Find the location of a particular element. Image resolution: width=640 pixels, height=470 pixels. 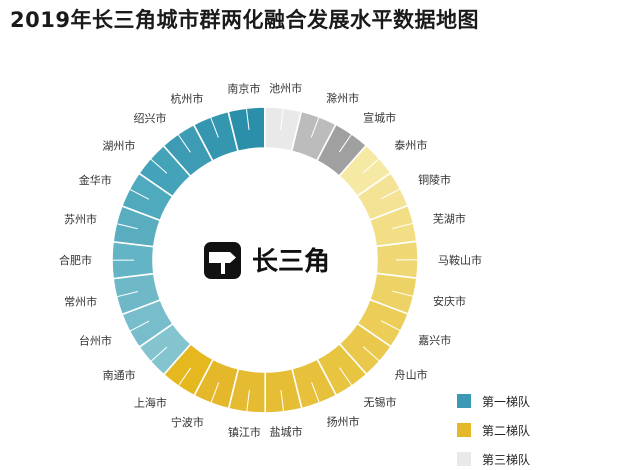

segment-label: 镇江市 is located at coordinates (244, 432).